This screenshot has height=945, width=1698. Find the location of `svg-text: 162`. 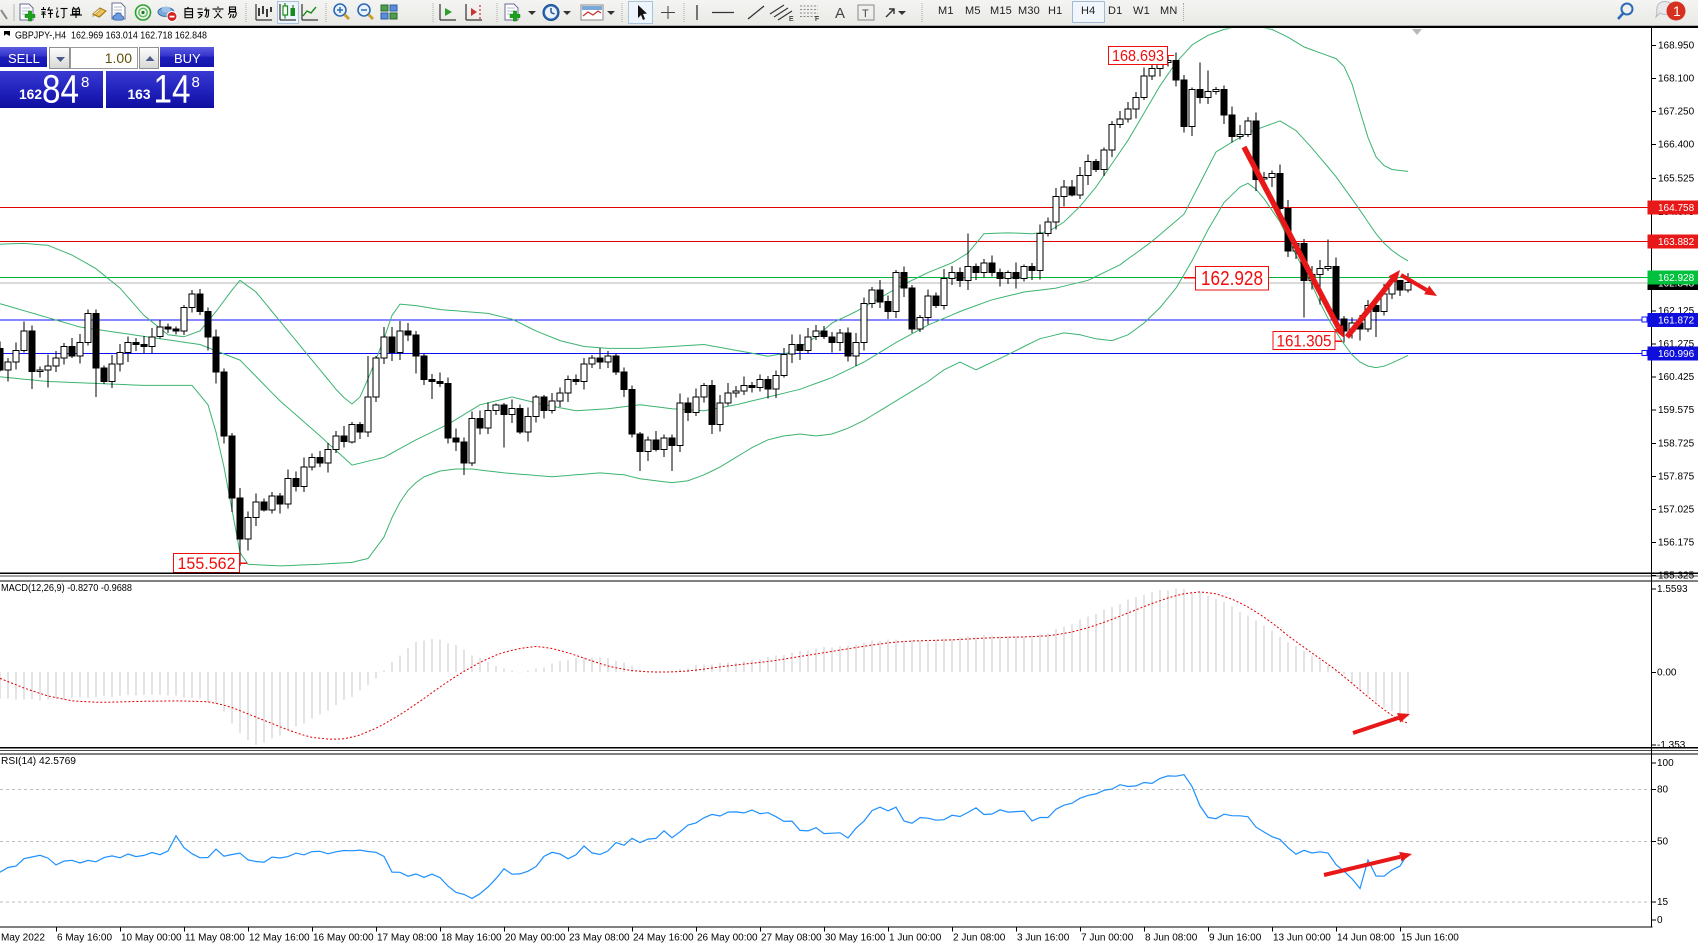

svg-text: 162 is located at coordinates (30, 94).